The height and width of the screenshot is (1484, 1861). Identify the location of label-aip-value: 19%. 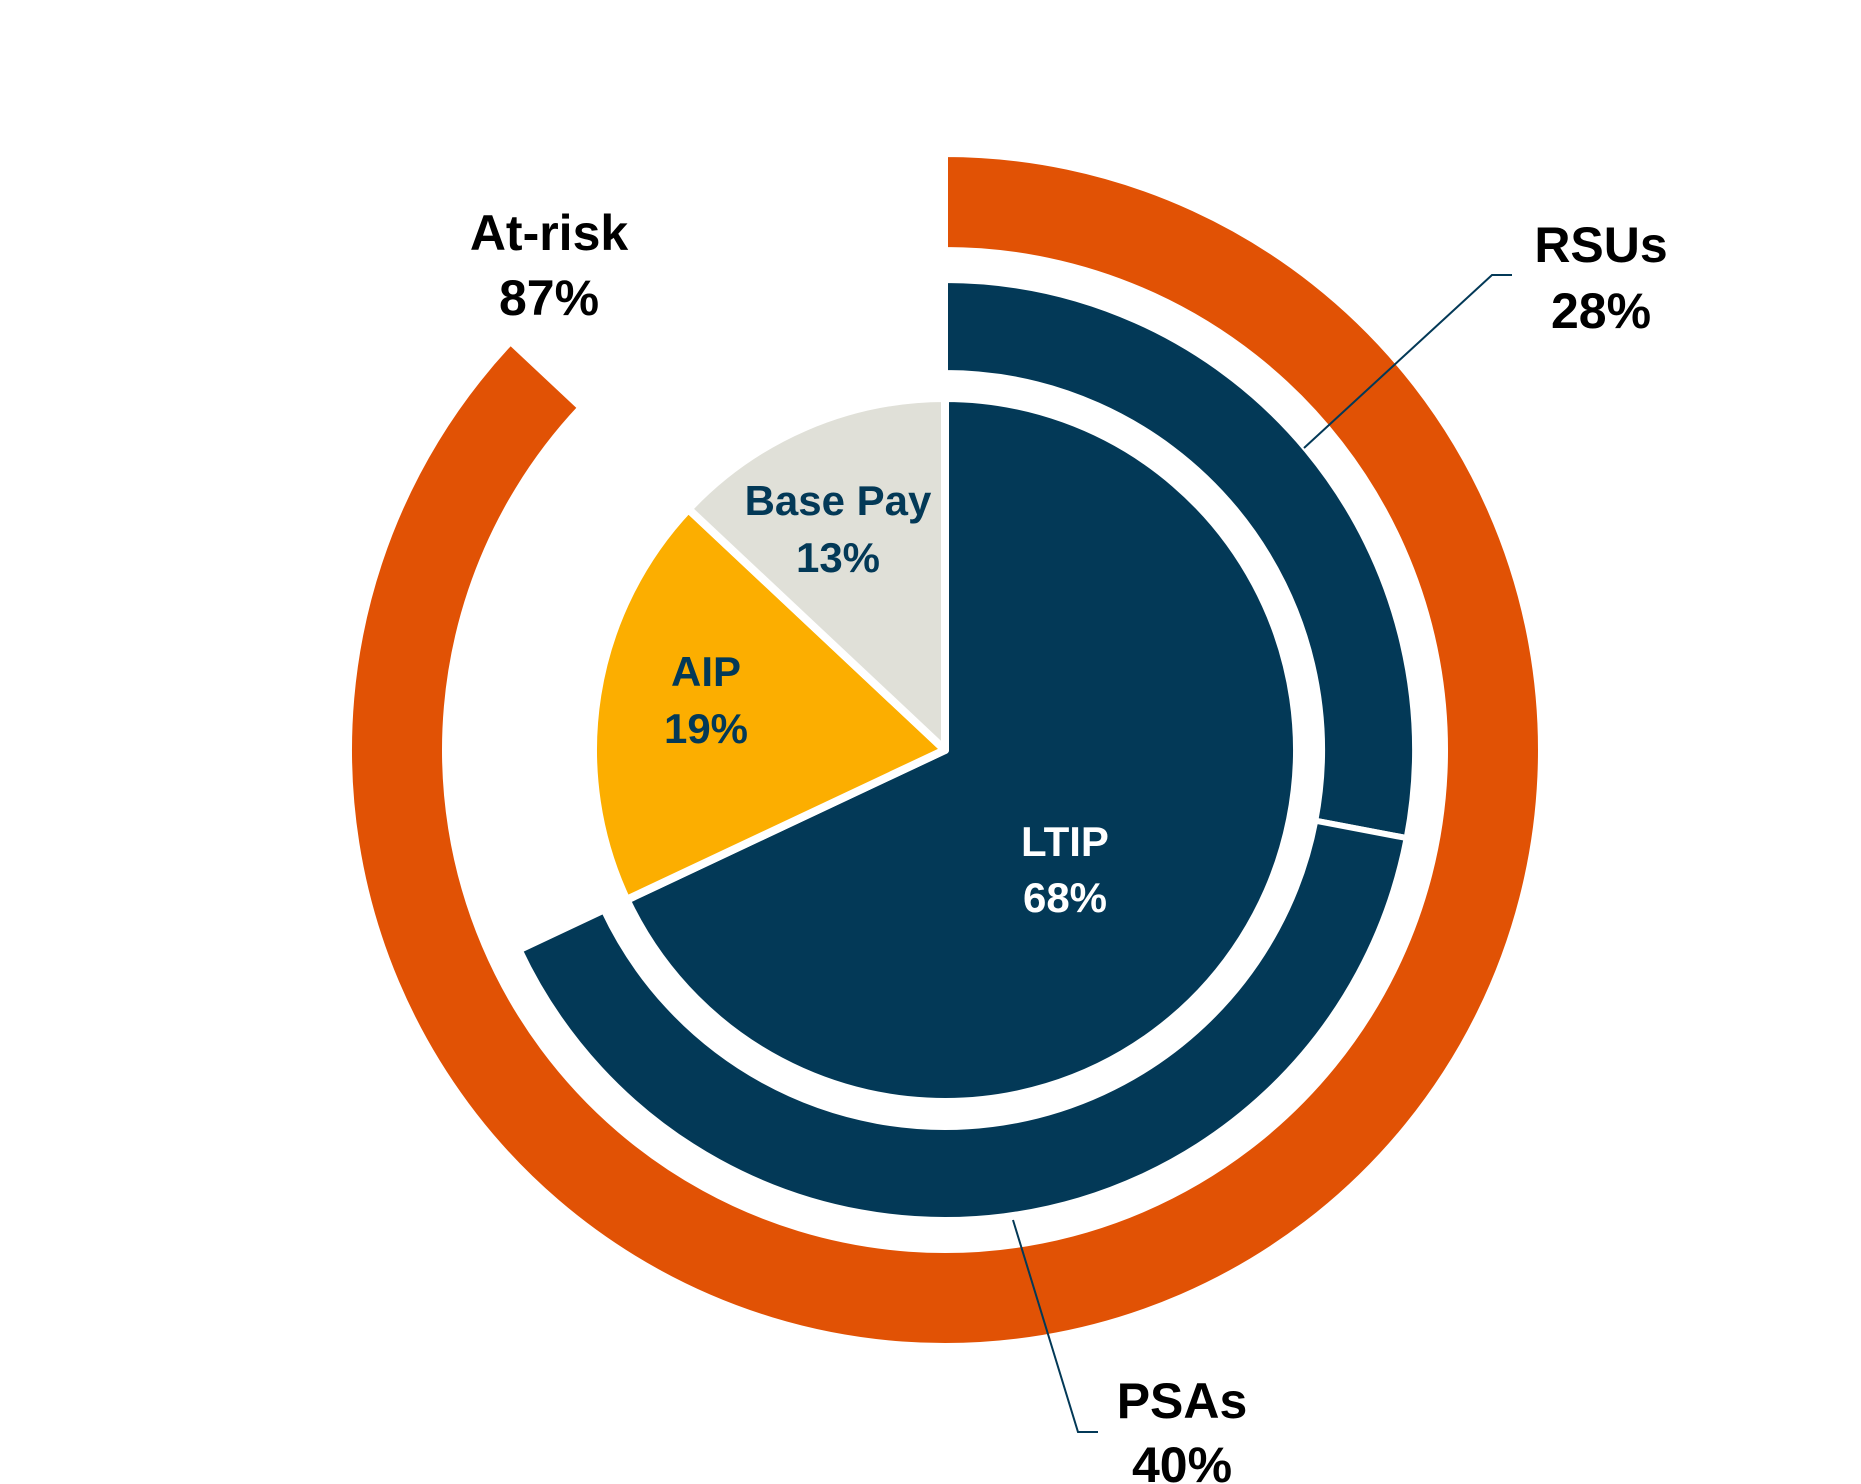
(706, 728).